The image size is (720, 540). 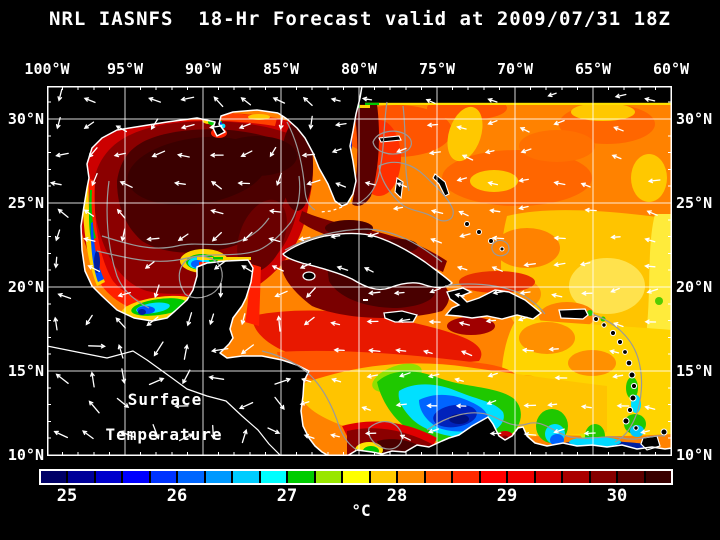 I want to click on lon-tick-label: 100°W, so click(x=47, y=69).